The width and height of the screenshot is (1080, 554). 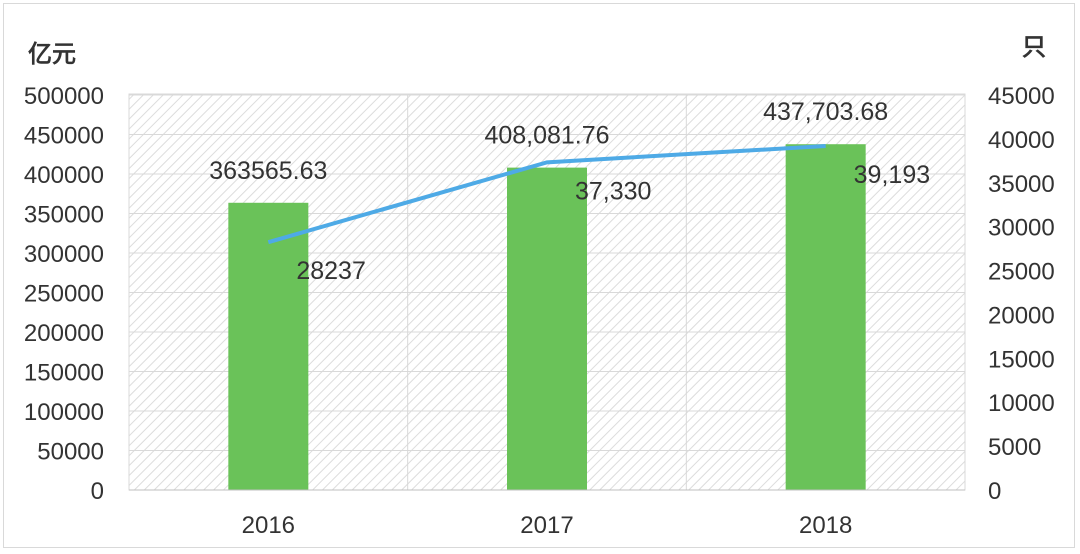 I want to click on right-tick-label: 10000, so click(x=1021, y=403).